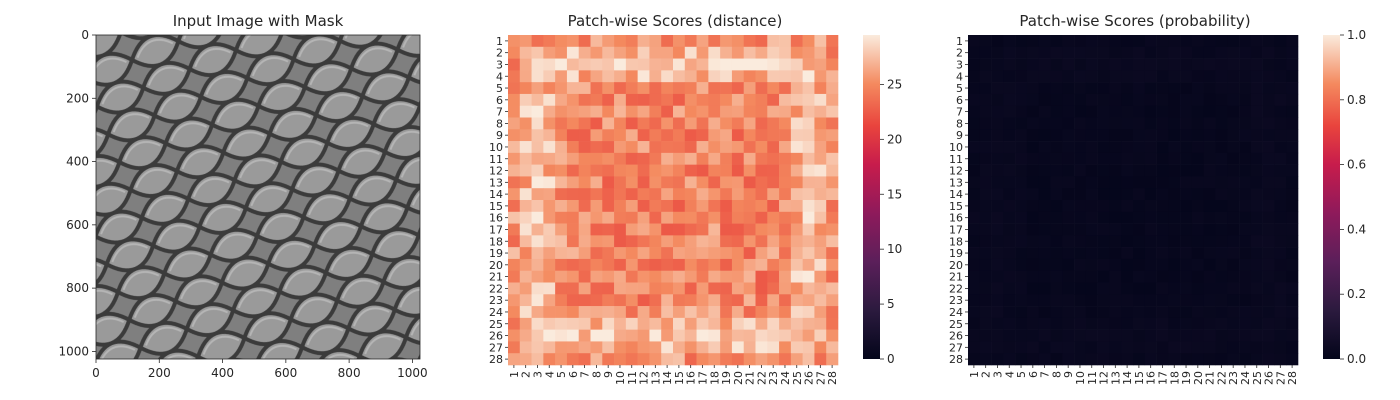 The image size is (1400, 400). Describe the element at coordinates (1134, 21) in the screenshot. I see `probability-heatmap-title: Patch-wise Scores (probability)` at that location.